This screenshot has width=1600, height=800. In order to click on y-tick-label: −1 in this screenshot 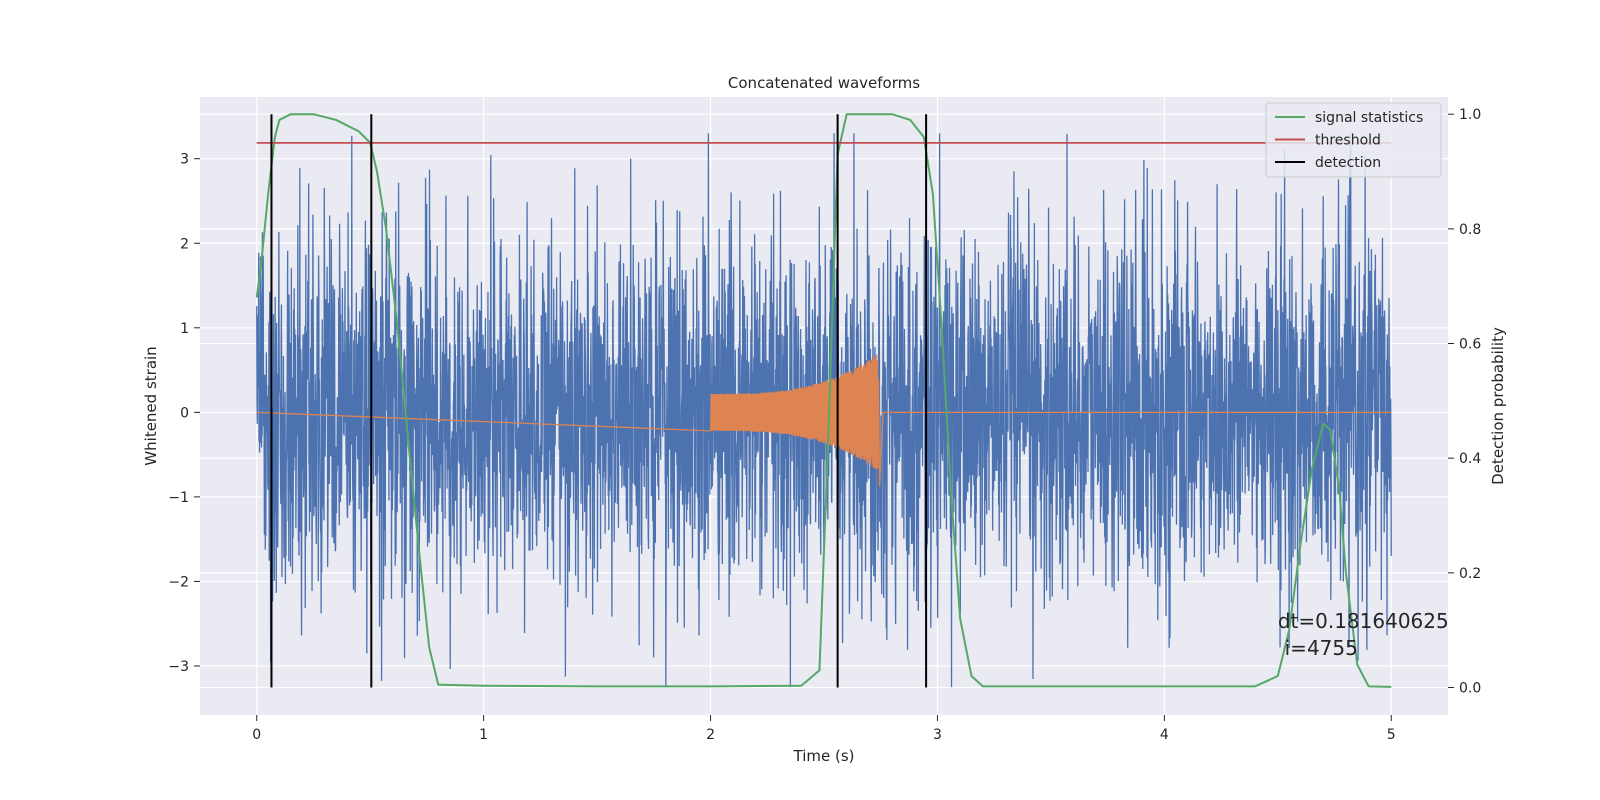, I will do `click(178, 498)`.